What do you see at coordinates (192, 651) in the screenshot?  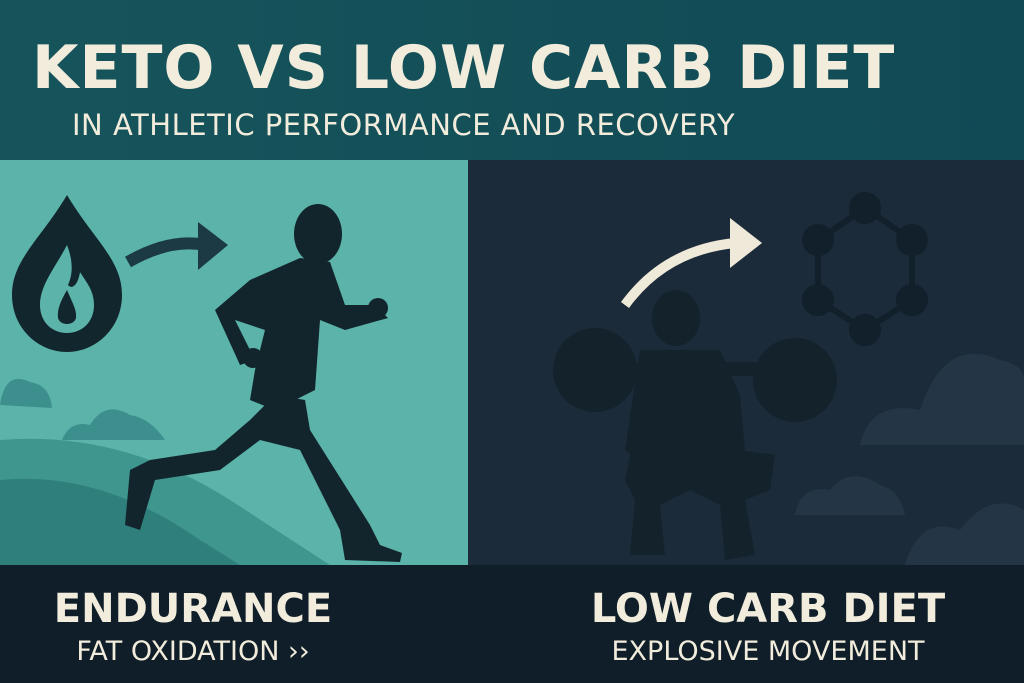 I see `panel-caption: FAT OXIDATION ››` at bounding box center [192, 651].